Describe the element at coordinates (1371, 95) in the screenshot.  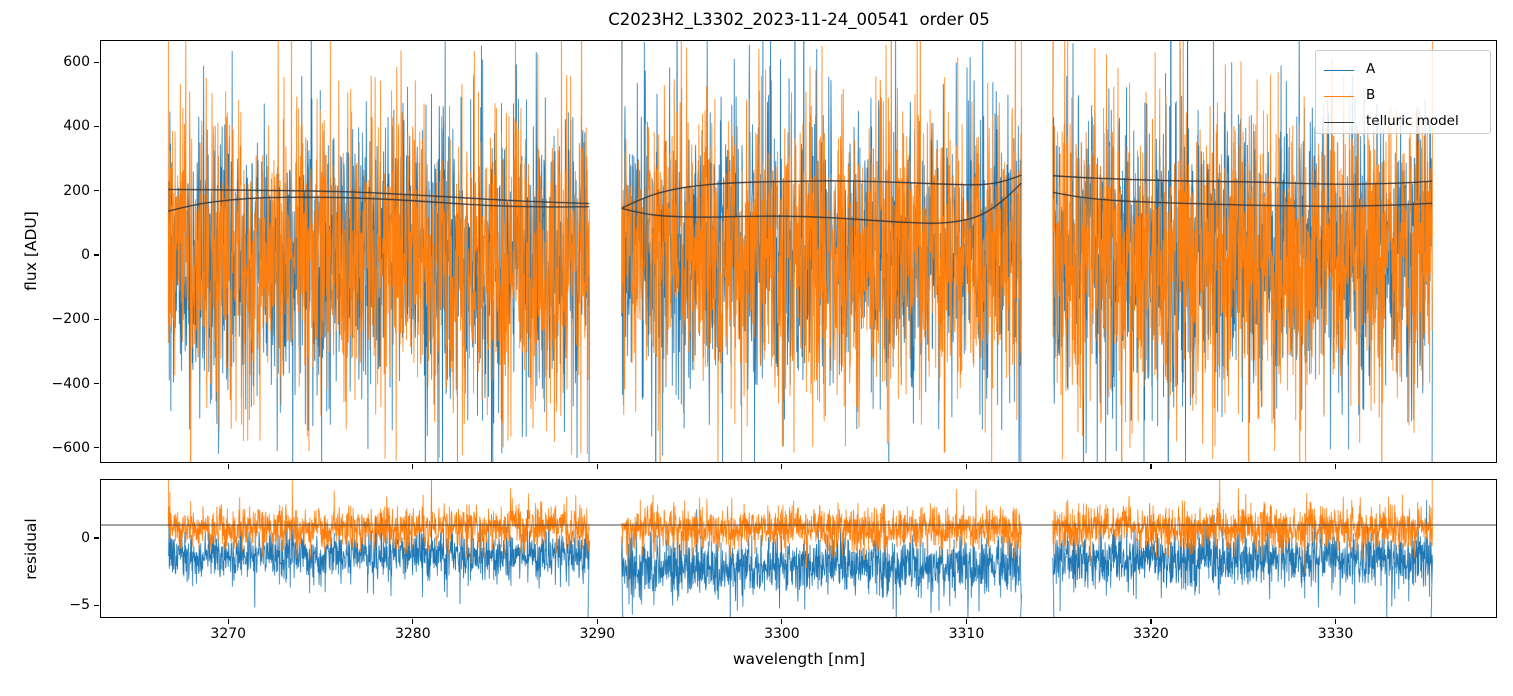
I see `legend-label-b: B` at that location.